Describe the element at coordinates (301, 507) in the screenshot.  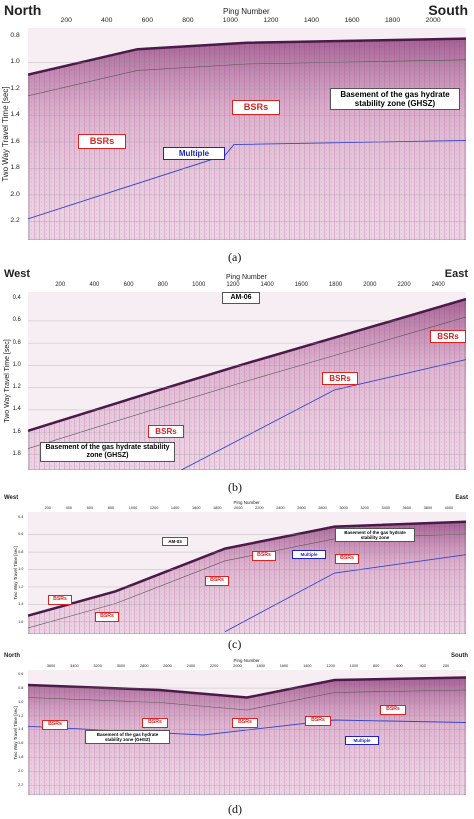
I see `x-tick-label: 2600` at that location.